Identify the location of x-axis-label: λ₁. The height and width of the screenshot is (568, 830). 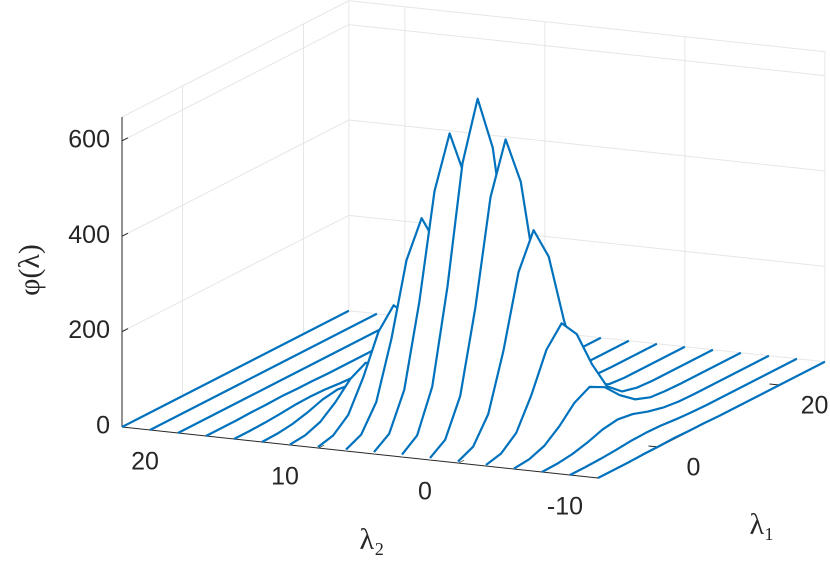
(761, 524).